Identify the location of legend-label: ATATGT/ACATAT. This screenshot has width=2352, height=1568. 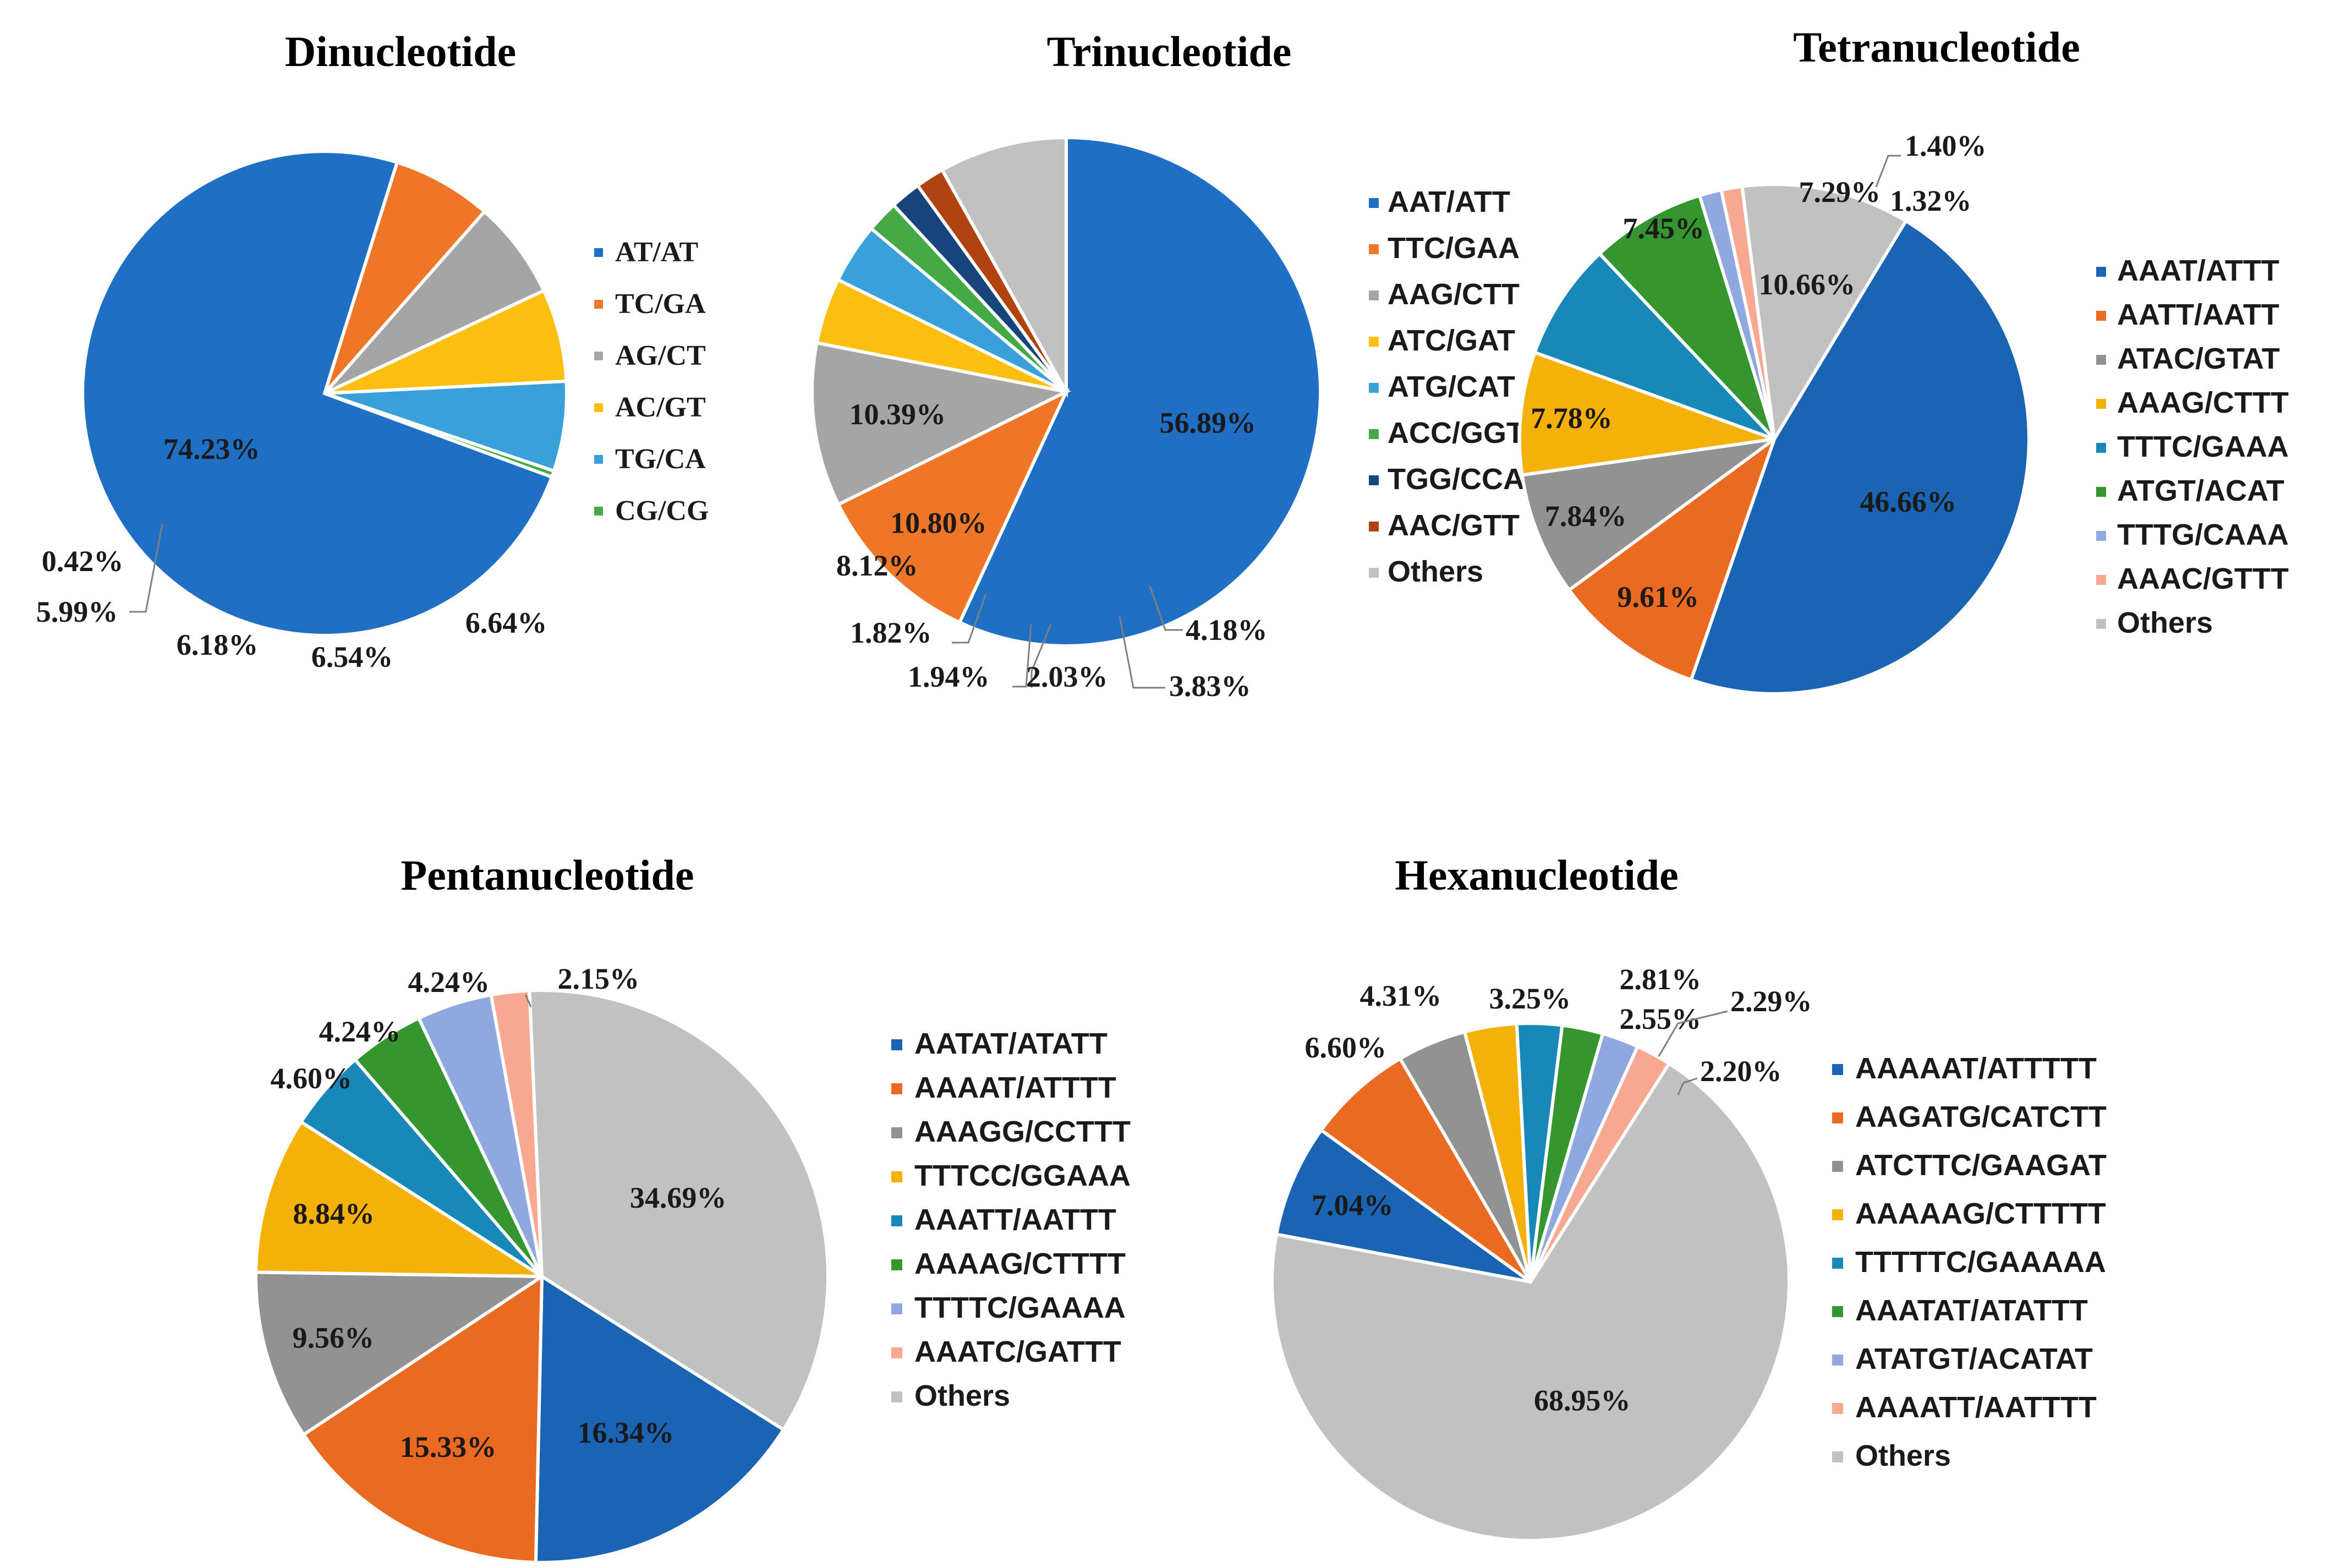
(1974, 1358).